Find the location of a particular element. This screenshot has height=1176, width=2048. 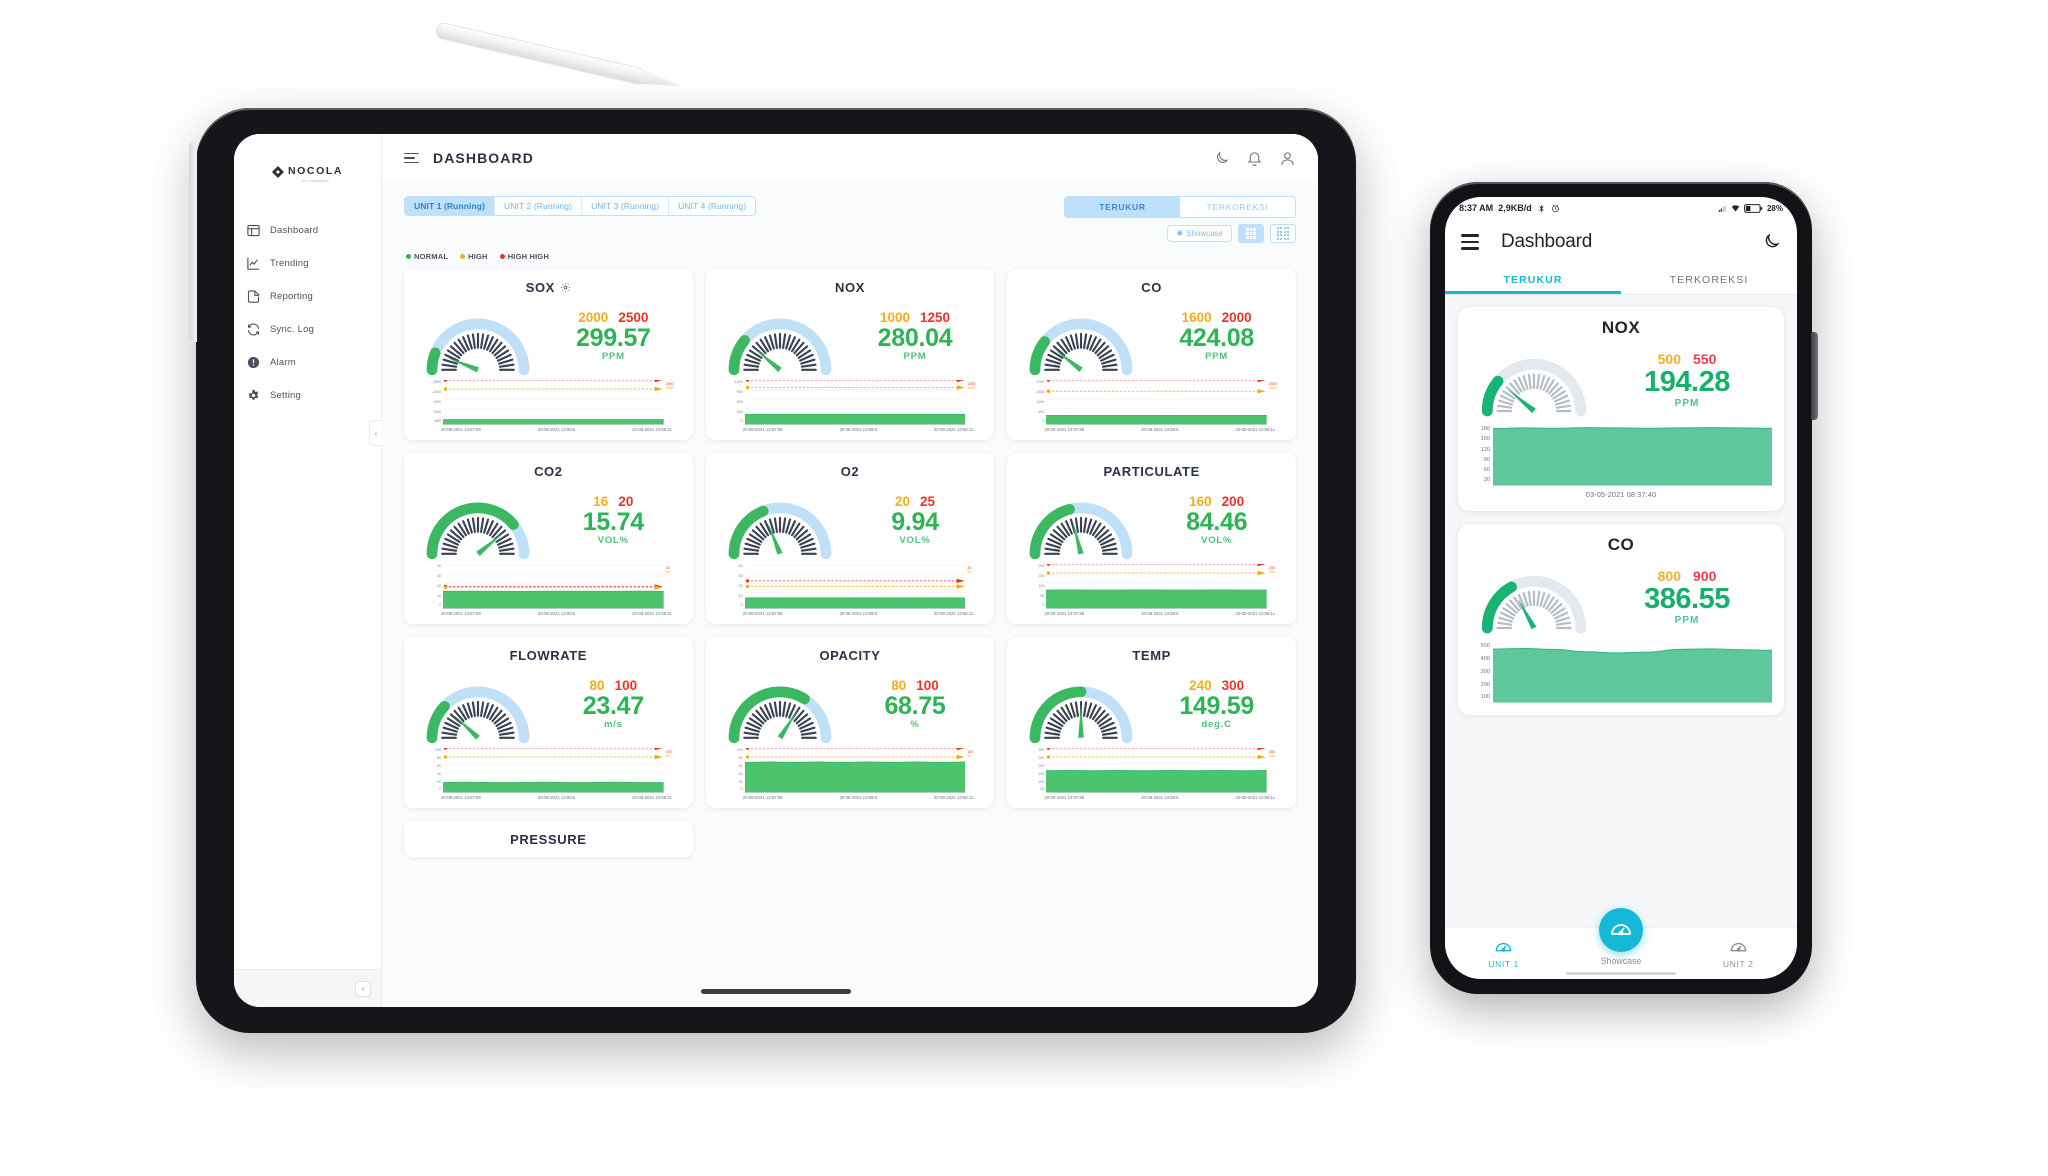

phone-gauge-card-co: CO 800 900 386.55 PPM 500 400 300 200 100 is located at coordinates (1621, 619).